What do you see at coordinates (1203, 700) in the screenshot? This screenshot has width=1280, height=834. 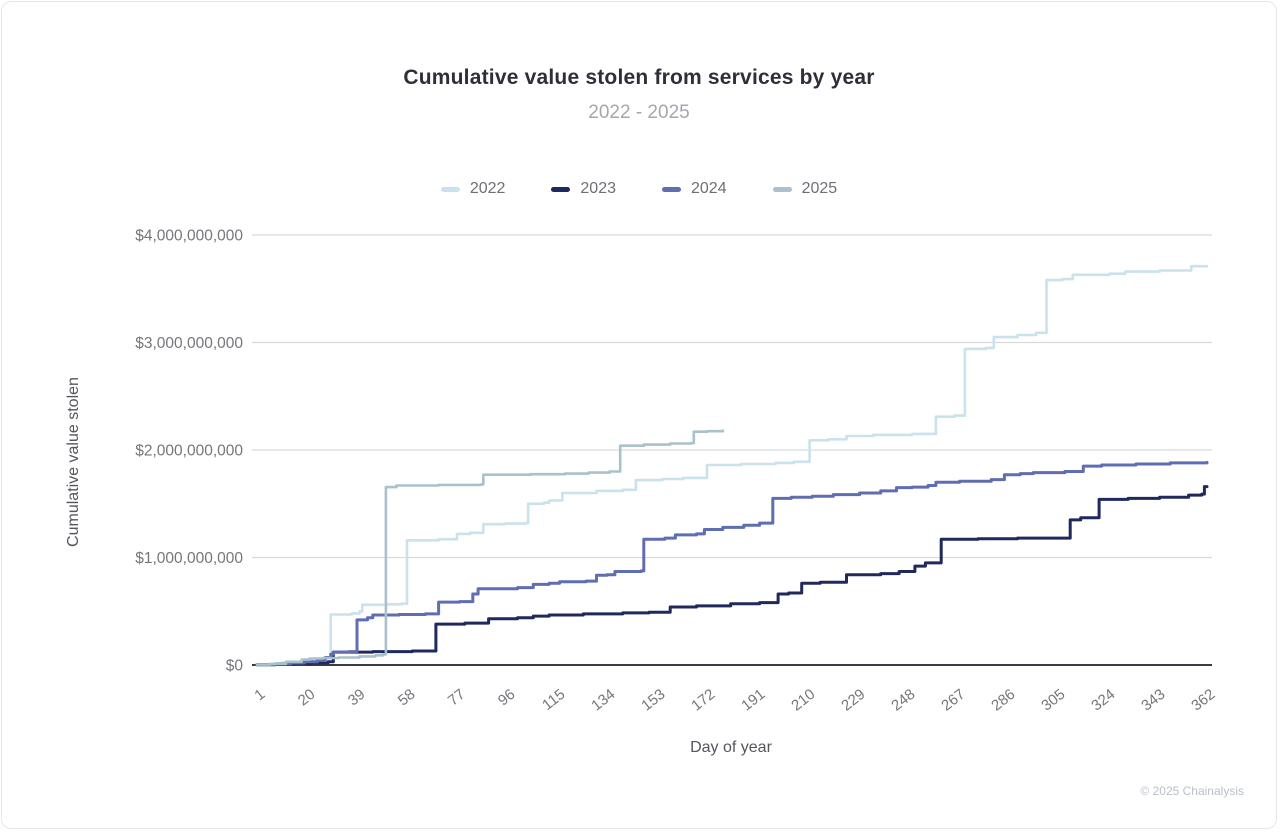 I see `x-tick-label: 362` at bounding box center [1203, 700].